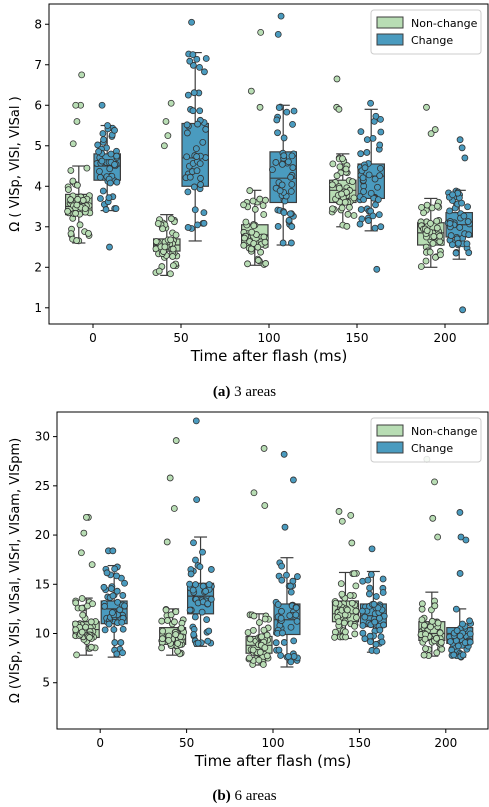 The width and height of the screenshot is (489, 807). Describe the element at coordinates (244, 796) in the screenshot. I see `caption-b: (b) 6 areas` at that location.